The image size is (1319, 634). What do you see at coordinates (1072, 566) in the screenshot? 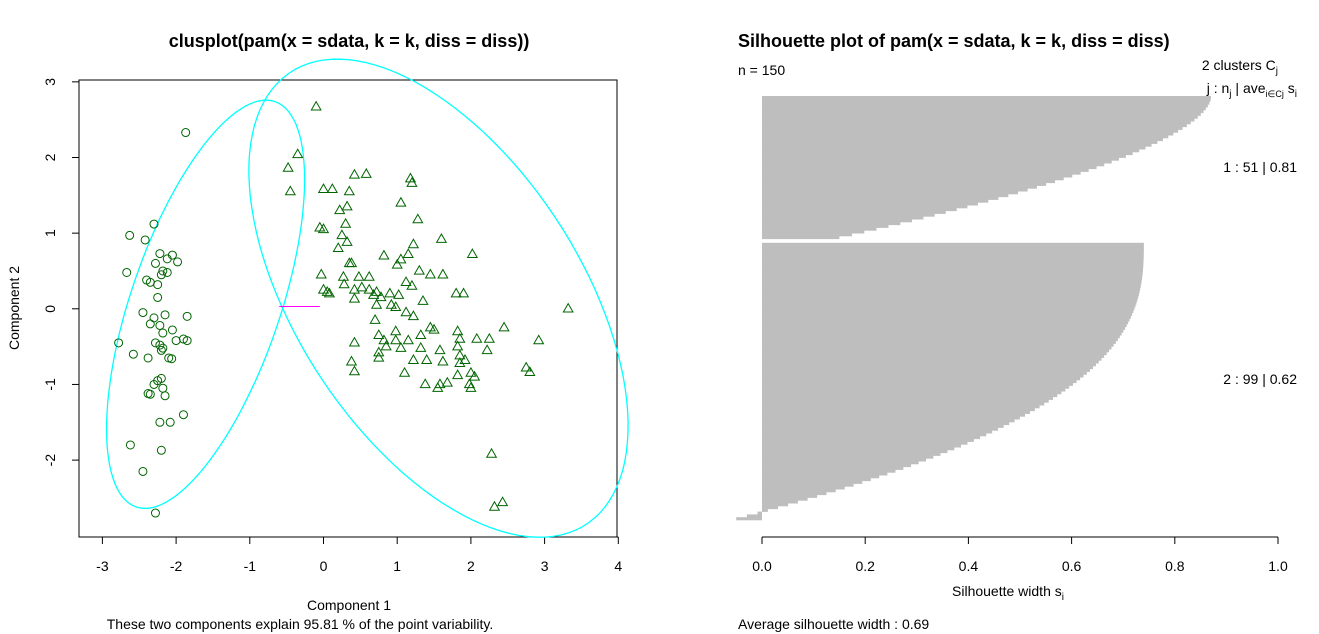
I see `silhouette-x-tick-label: 0.6` at bounding box center [1072, 566].